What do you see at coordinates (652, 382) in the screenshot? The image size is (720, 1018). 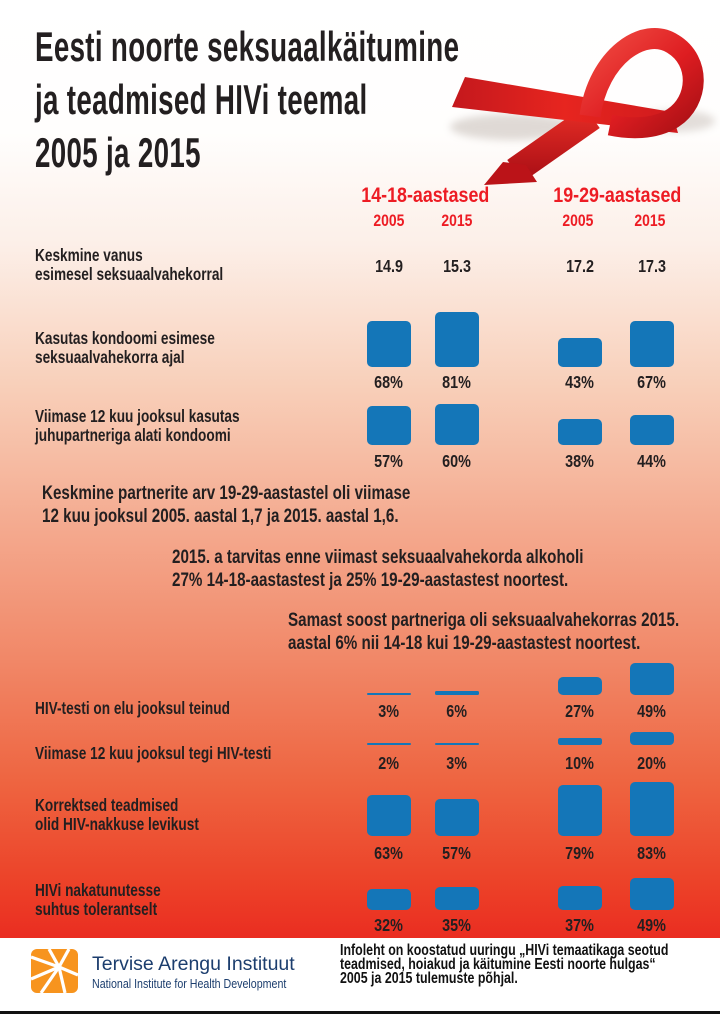 I see `bar-value-label: 67%` at bounding box center [652, 382].